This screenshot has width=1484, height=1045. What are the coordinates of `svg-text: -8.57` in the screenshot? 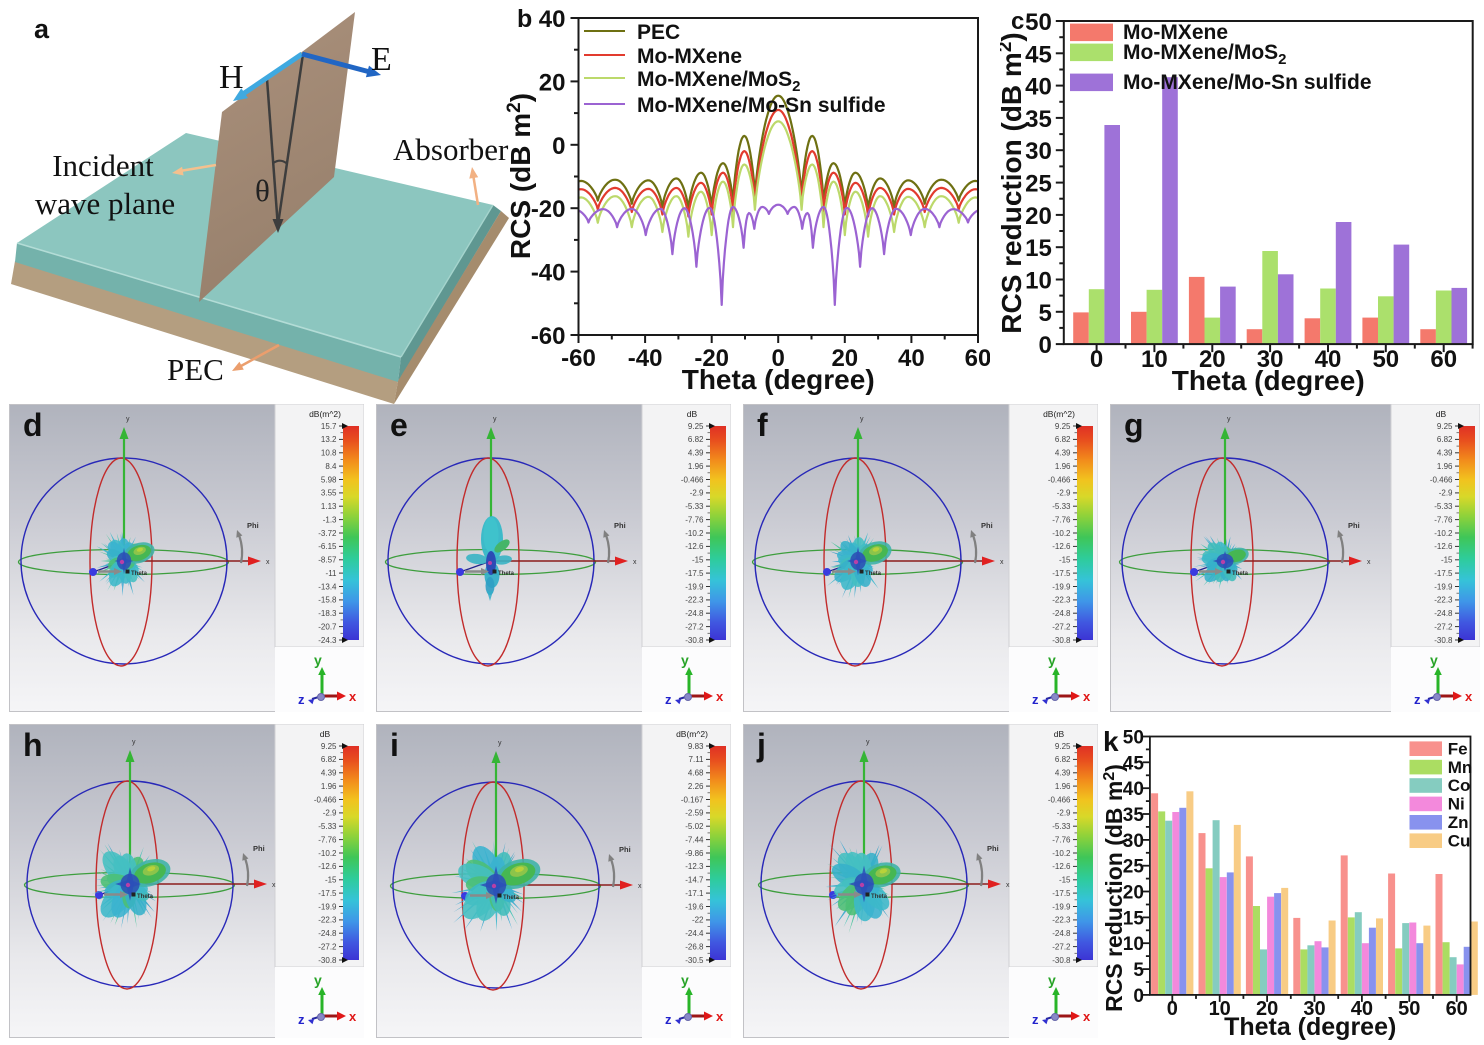 It's located at (327, 560).